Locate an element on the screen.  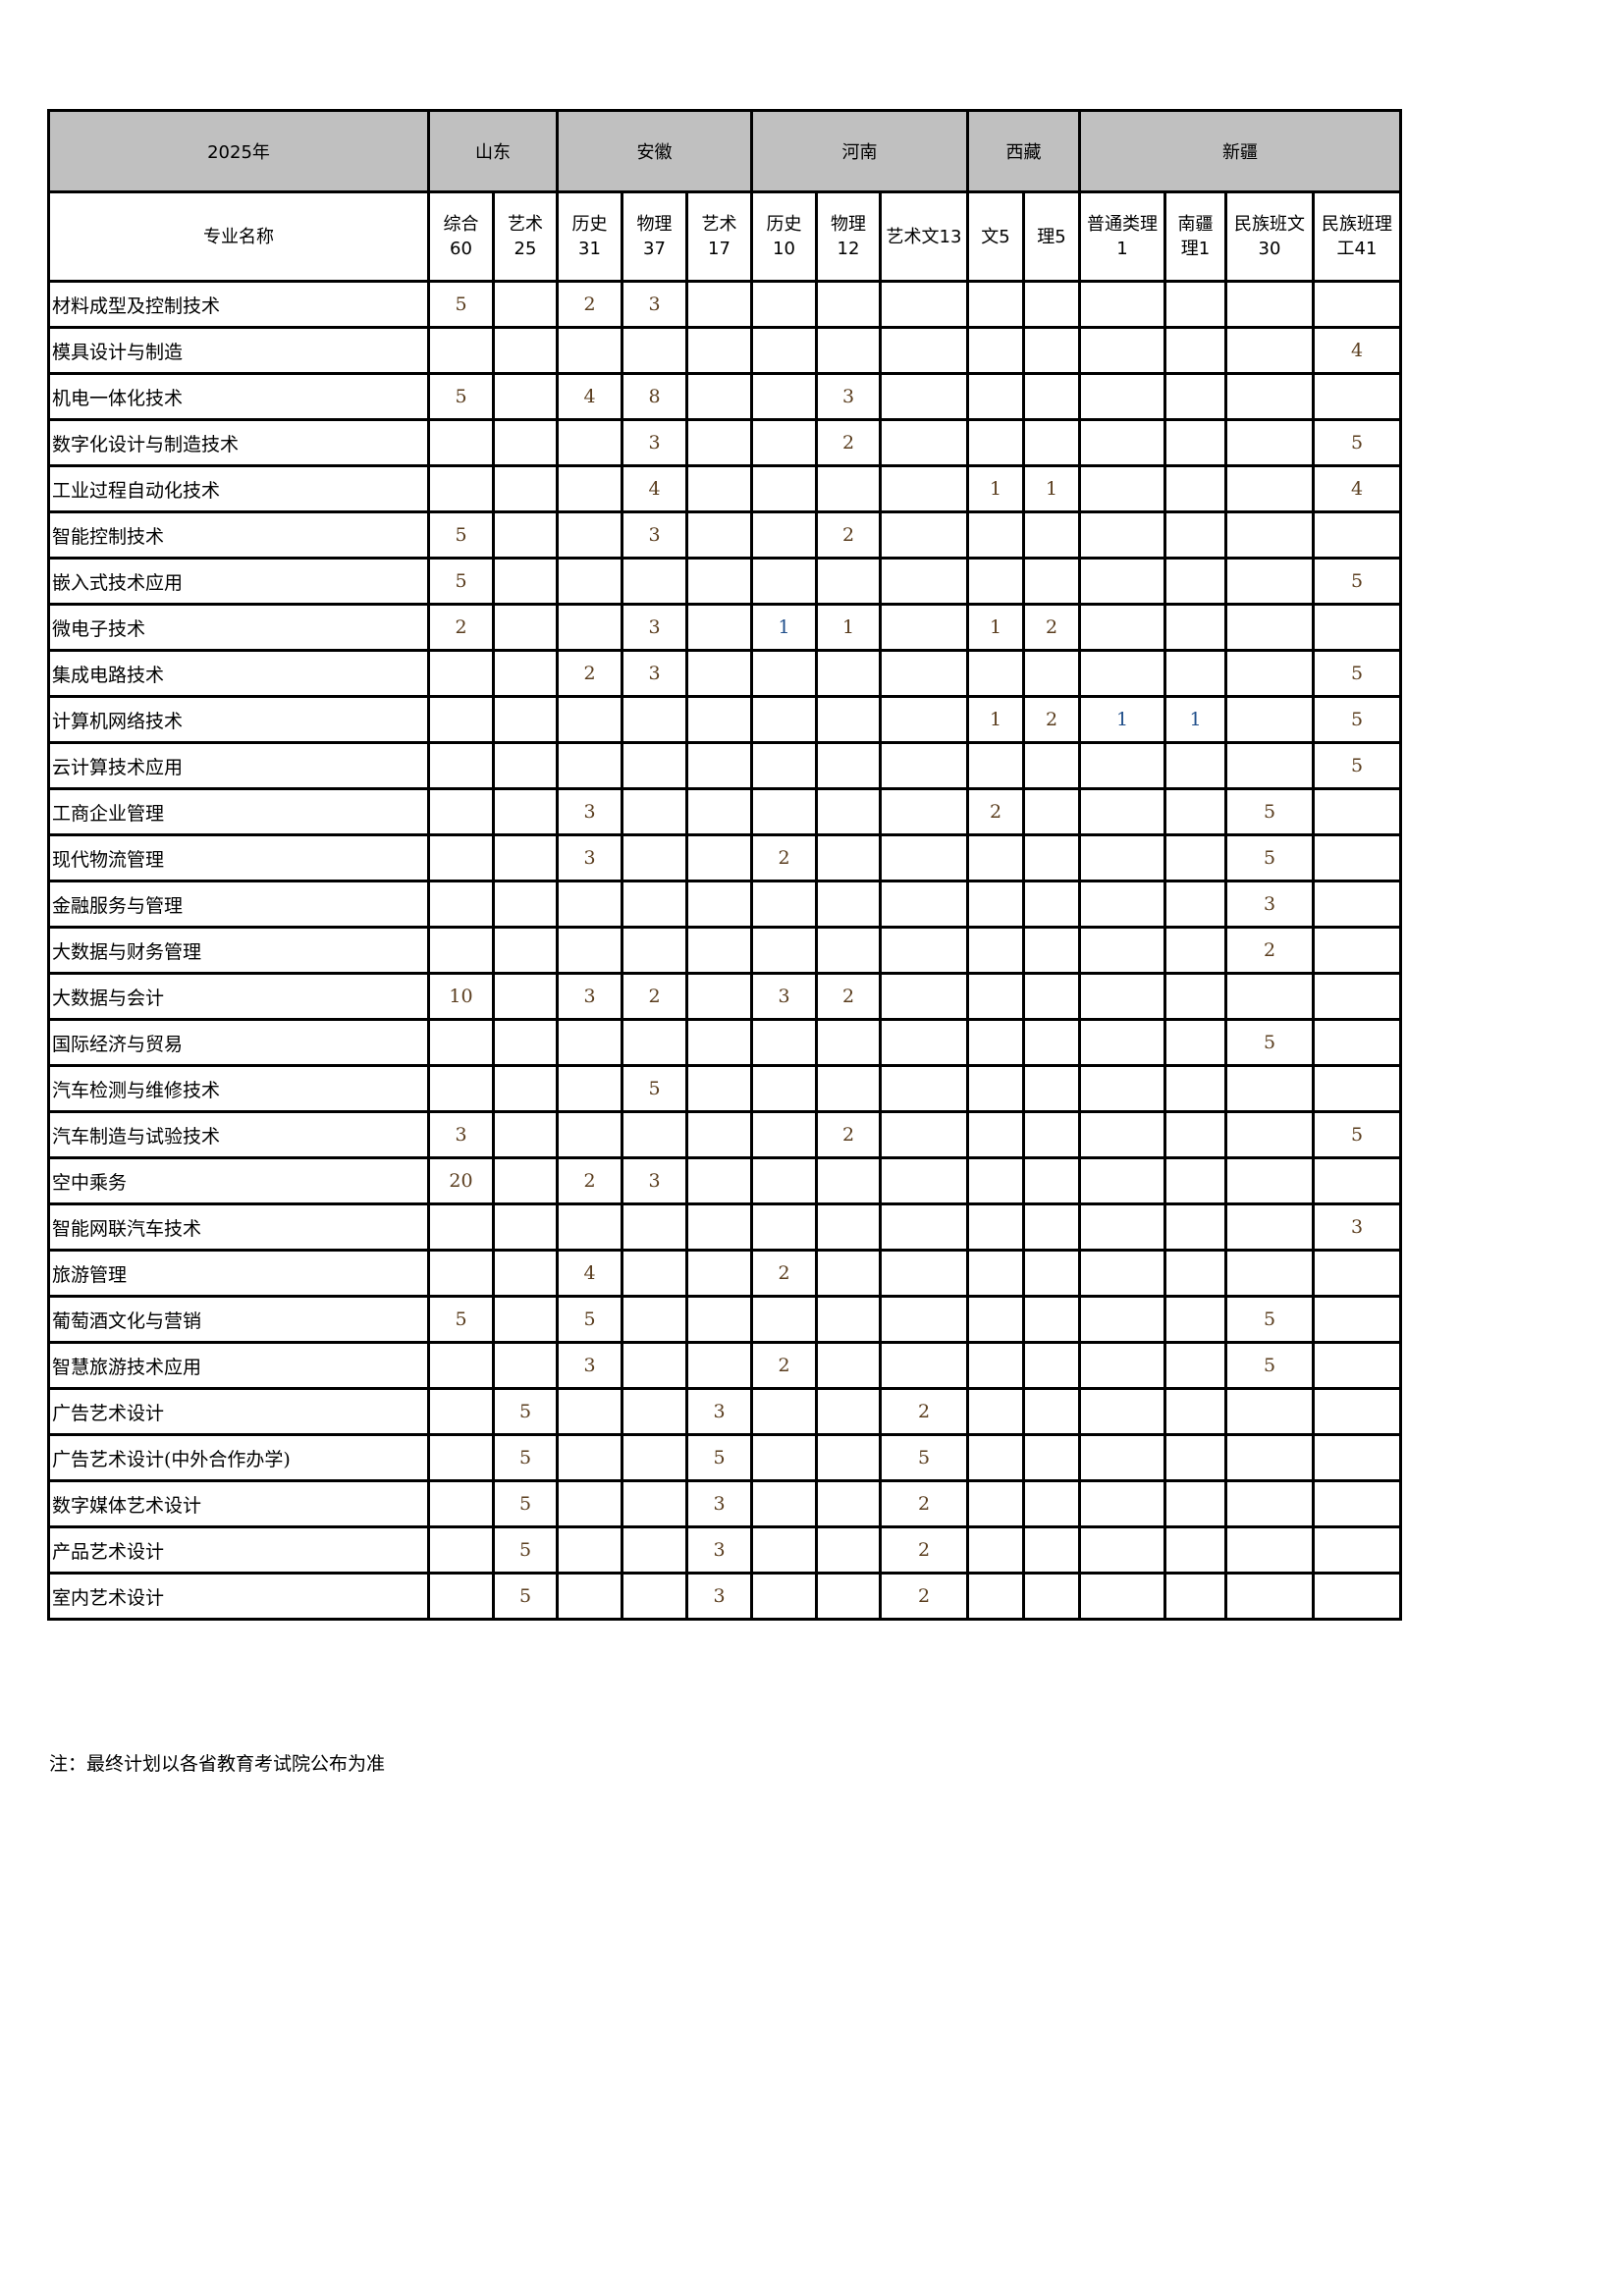
table-row: 模具设计与制造 4 is located at coordinates (724, 350).